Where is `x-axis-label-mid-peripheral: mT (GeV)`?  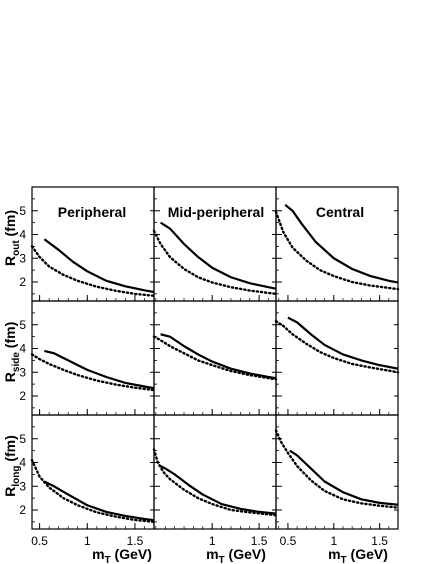
x-axis-label-mid-peripheral: mT (GeV) is located at coordinates (236, 555).